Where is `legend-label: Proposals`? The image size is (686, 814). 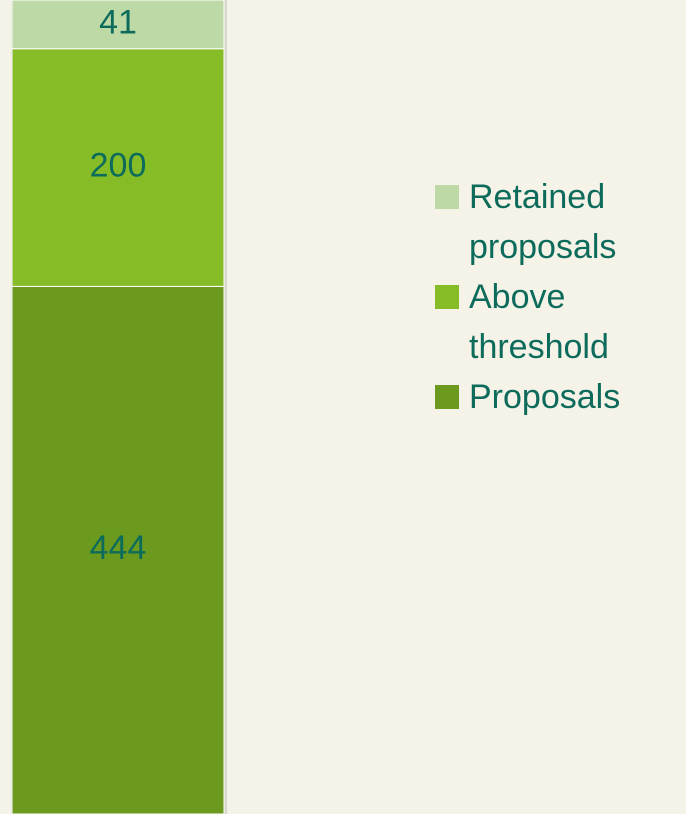 legend-label: Proposals is located at coordinates (545, 397).